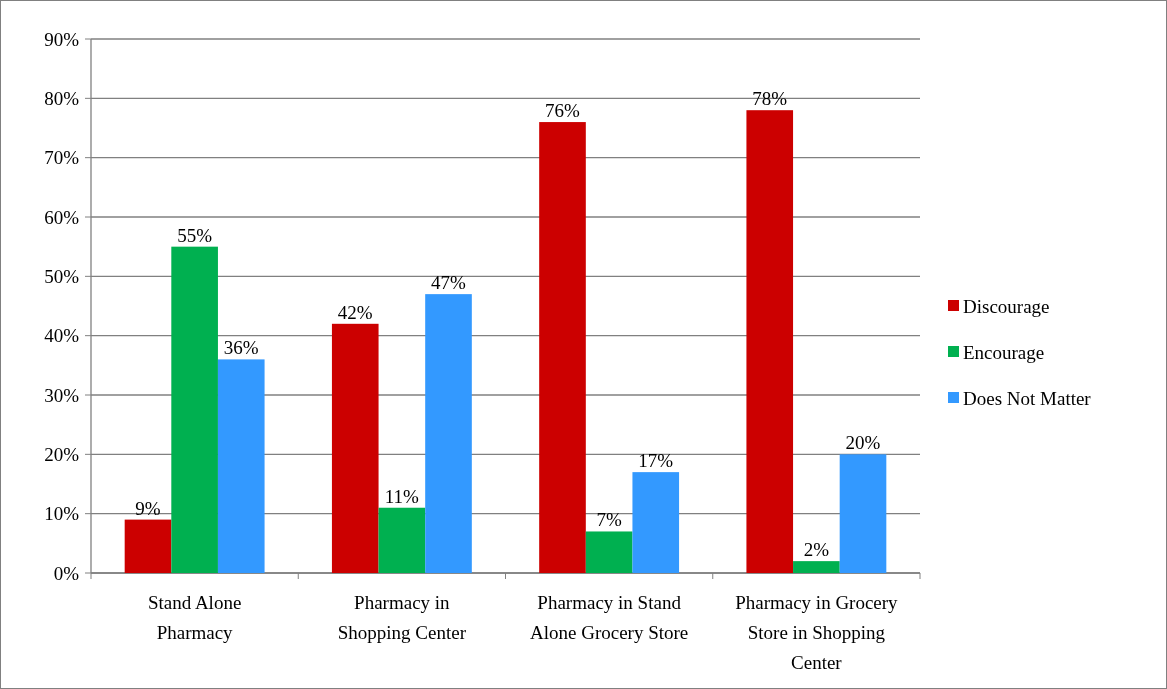 The image size is (1167, 689). I want to click on y-tick-label: 90%, so click(62, 39).